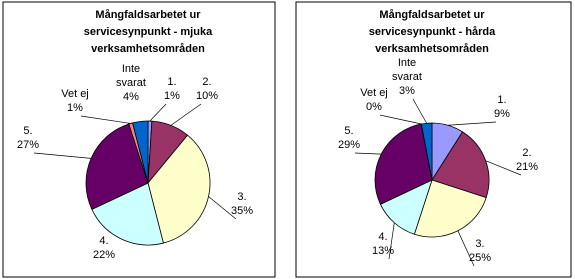 The width and height of the screenshot is (575, 279). I want to click on slice-value-label: 29%, so click(349, 145).